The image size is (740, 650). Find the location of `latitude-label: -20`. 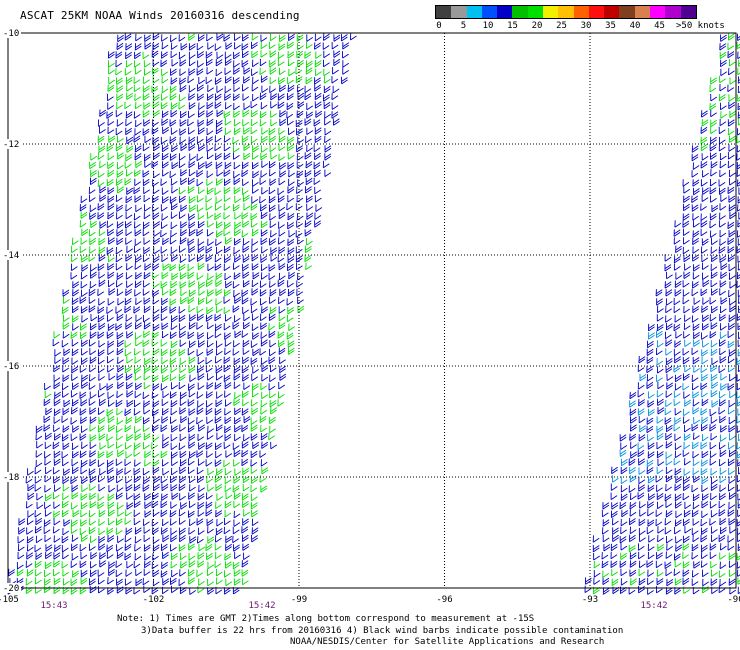

latitude-label: -20 is located at coordinates (11, 589).